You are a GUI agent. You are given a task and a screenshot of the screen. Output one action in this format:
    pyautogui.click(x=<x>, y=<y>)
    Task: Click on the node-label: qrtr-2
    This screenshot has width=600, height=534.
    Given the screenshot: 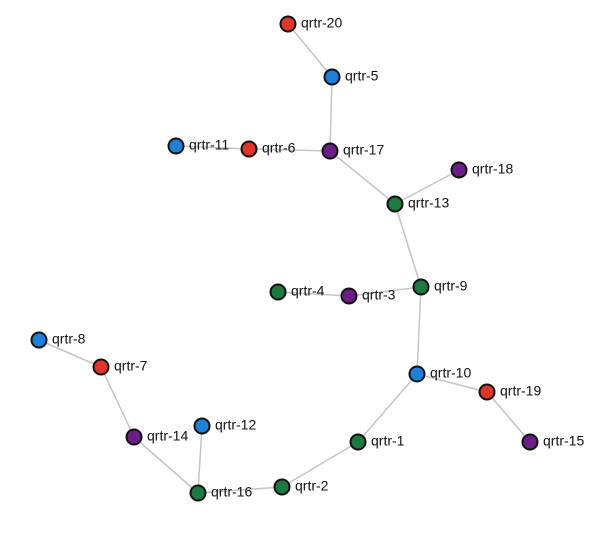 What is the action you would take?
    pyautogui.click(x=312, y=486)
    